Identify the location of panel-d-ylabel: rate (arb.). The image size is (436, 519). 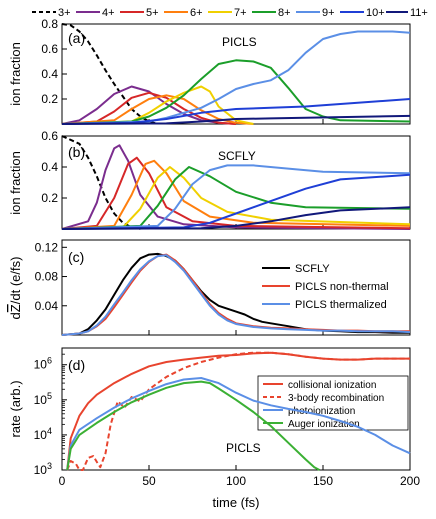
(15, 408).